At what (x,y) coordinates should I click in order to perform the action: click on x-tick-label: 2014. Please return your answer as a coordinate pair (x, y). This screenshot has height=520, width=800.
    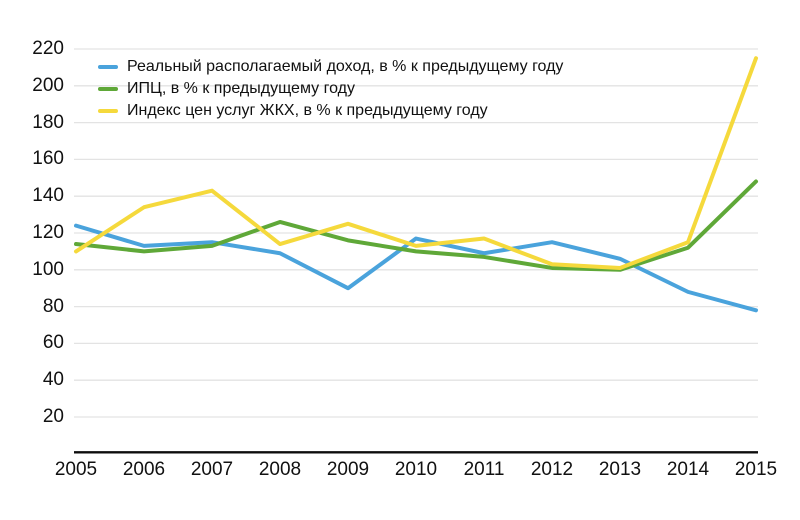
    Looking at the image, I should click on (688, 469).